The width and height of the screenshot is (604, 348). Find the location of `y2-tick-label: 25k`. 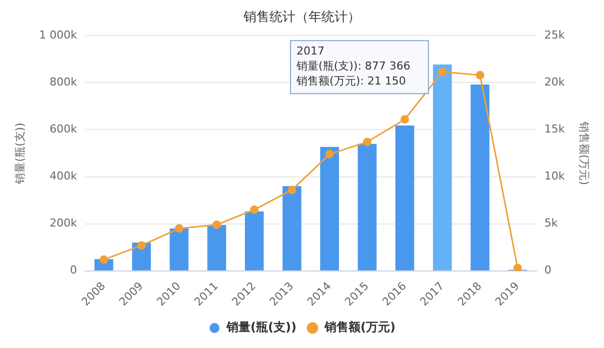

y2-tick-label: 25k is located at coordinates (555, 35).